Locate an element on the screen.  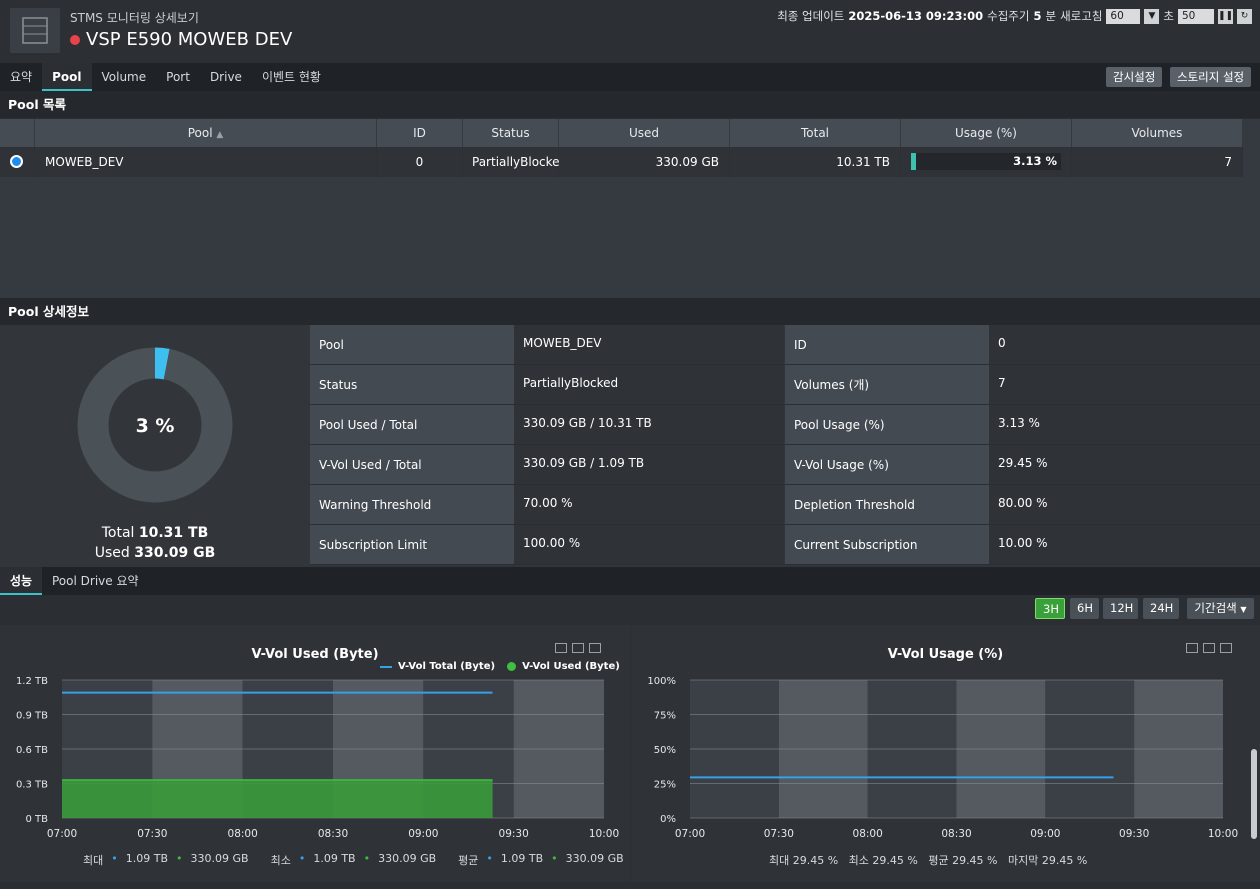
interval-label: 수집주기 is located at coordinates (1008, 16).